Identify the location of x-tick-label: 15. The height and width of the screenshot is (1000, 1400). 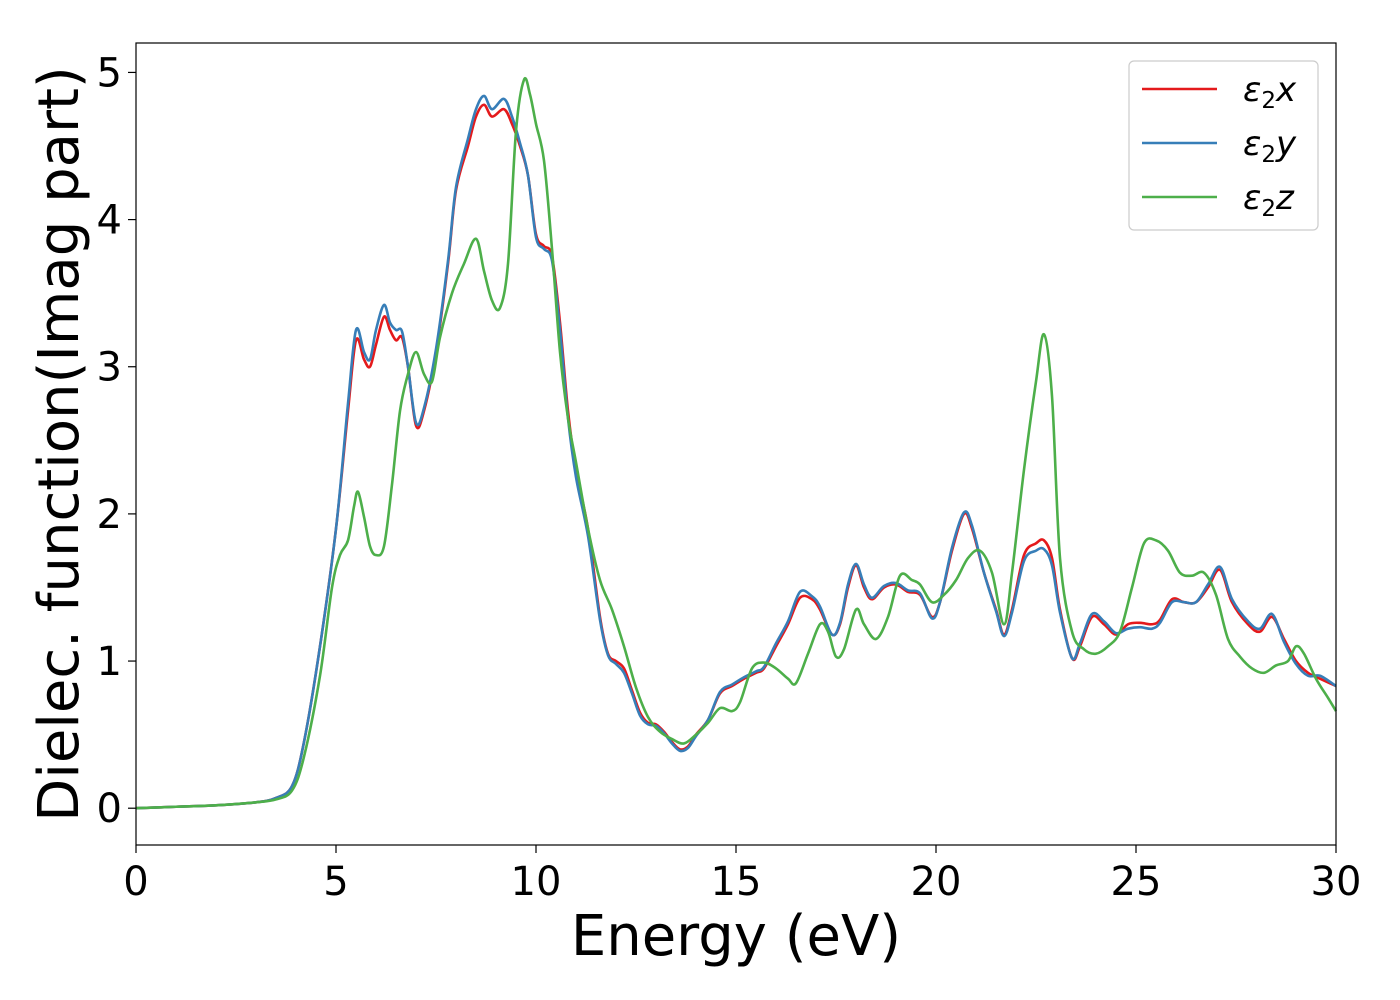
(736, 882).